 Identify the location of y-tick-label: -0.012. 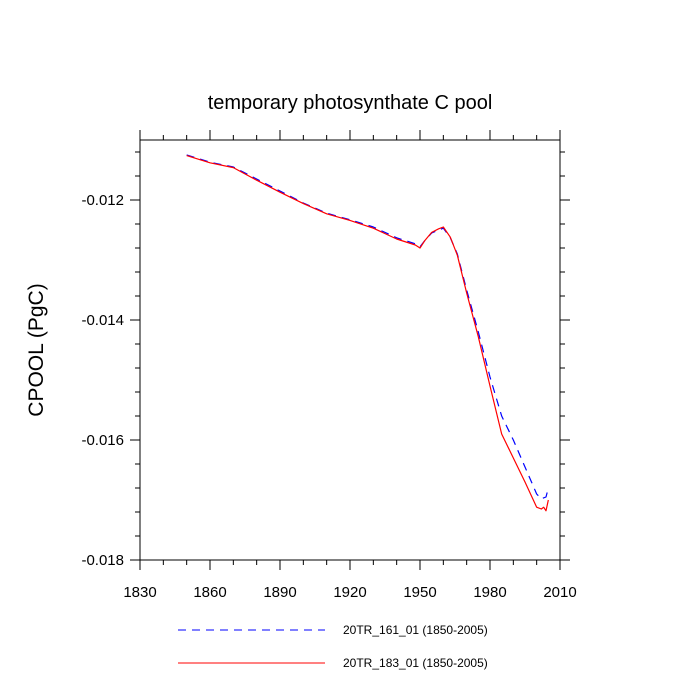
(102, 200).